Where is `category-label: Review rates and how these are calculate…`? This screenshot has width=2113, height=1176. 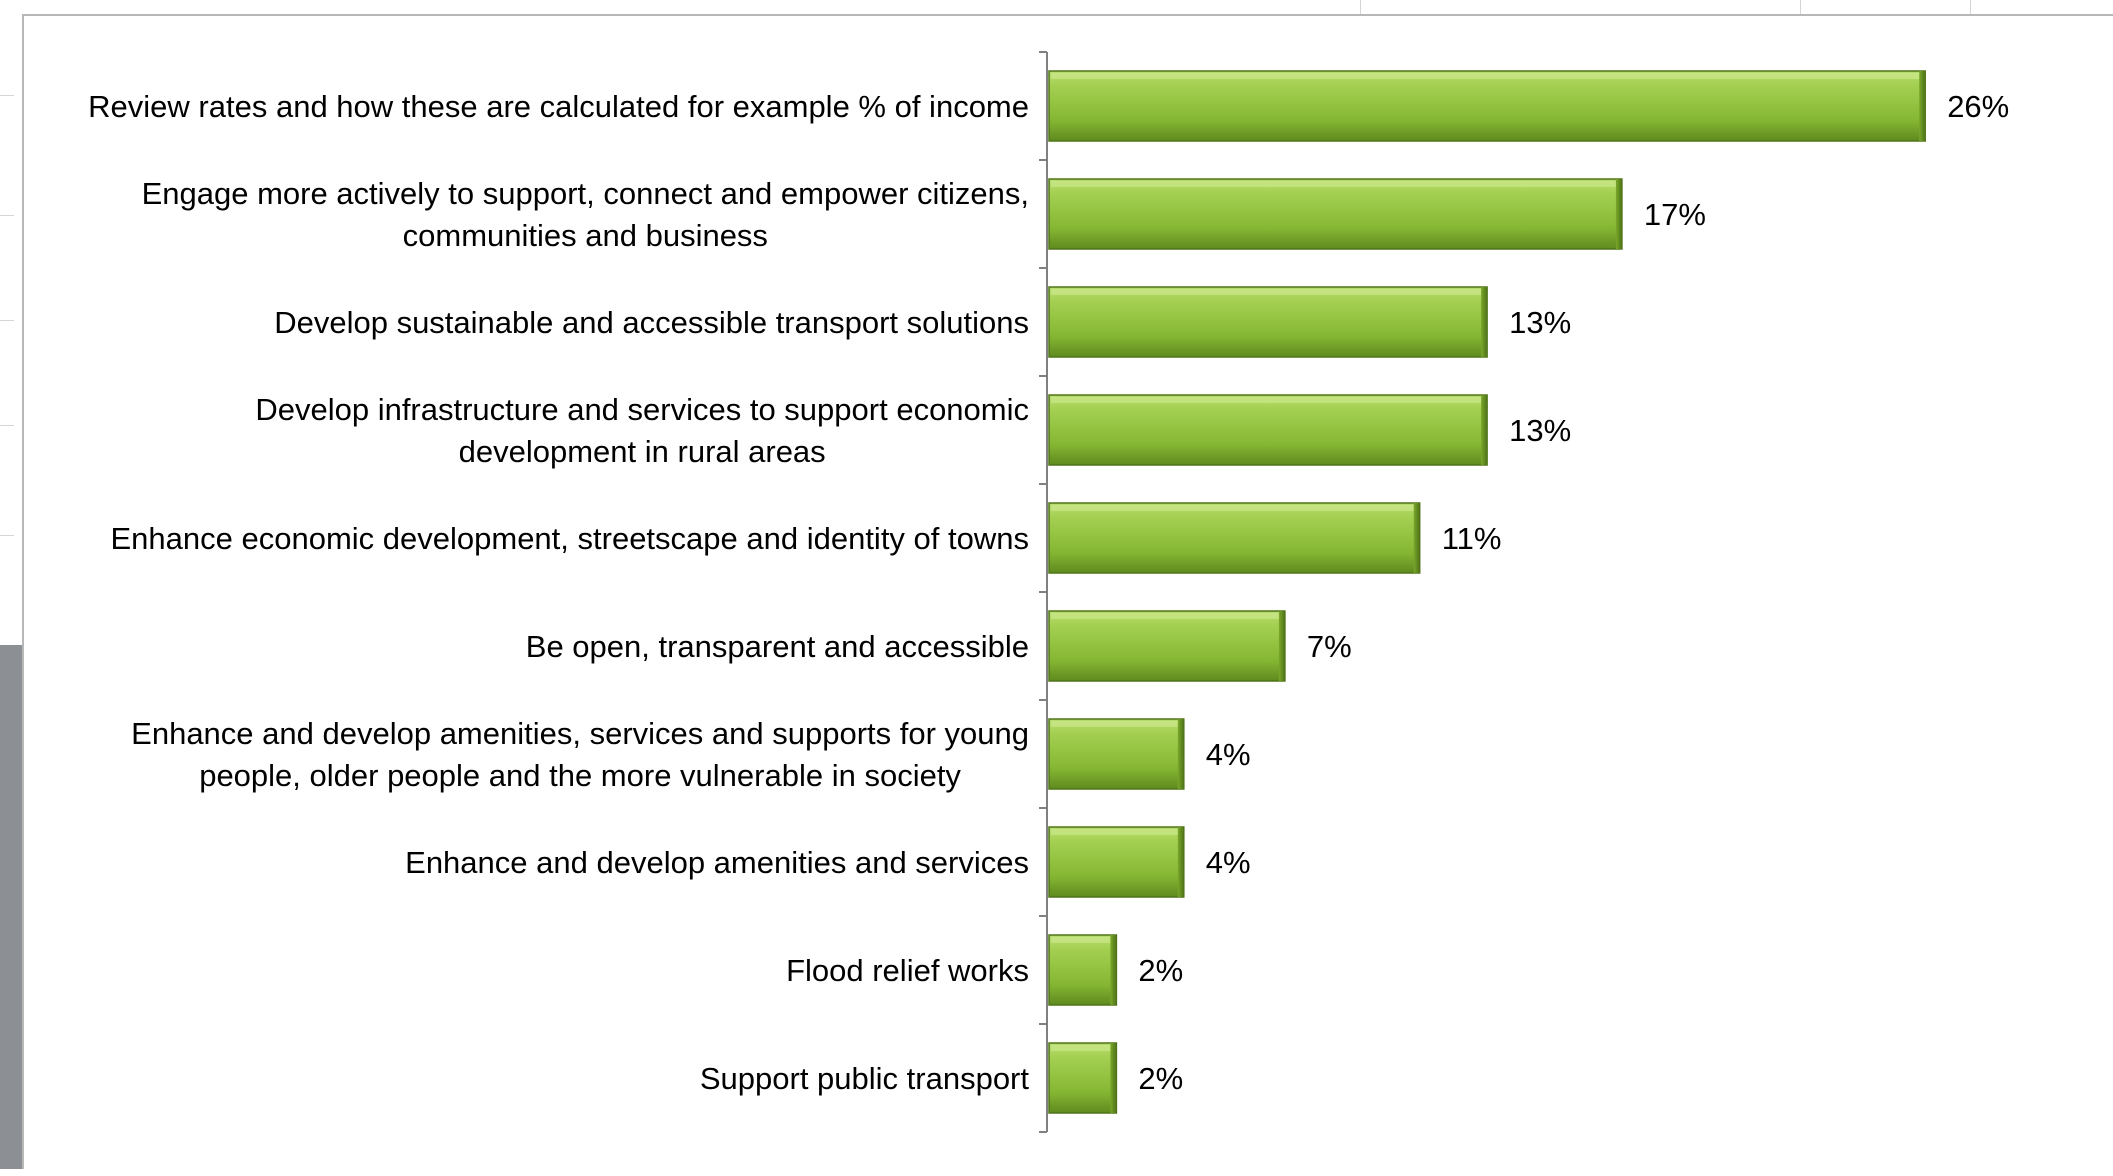 category-label: Review rates and how these are calculate… is located at coordinates (558, 106).